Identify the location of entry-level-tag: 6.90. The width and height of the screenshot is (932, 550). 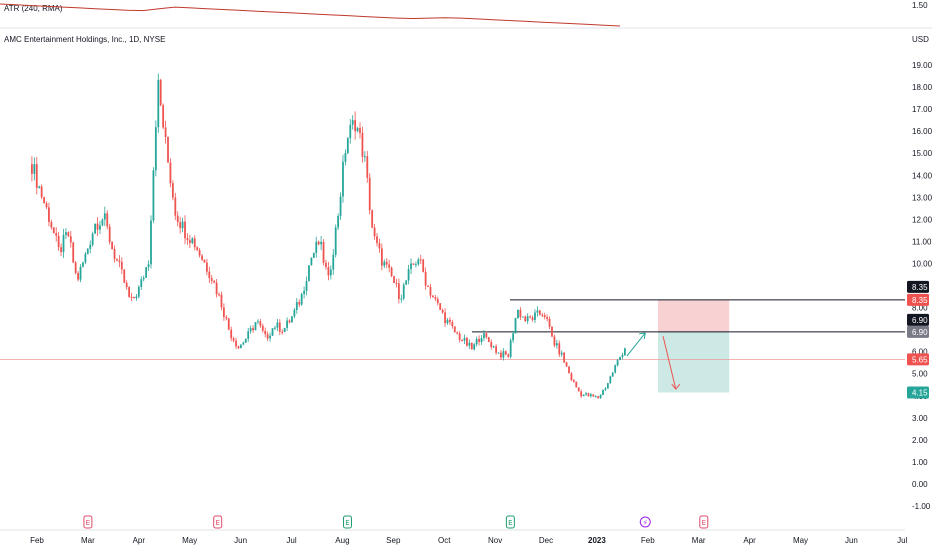
(920, 332).